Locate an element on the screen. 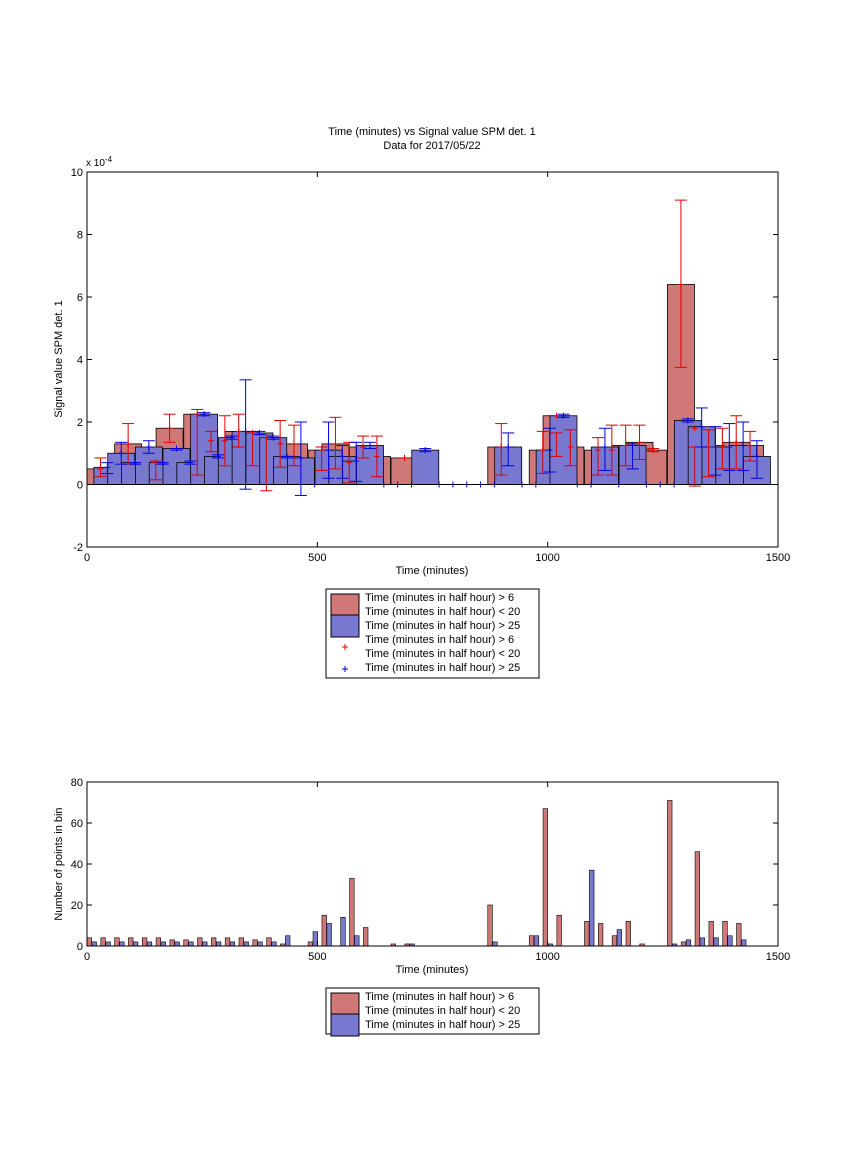  legend-marker-blue-plus is located at coordinates (345, 669).